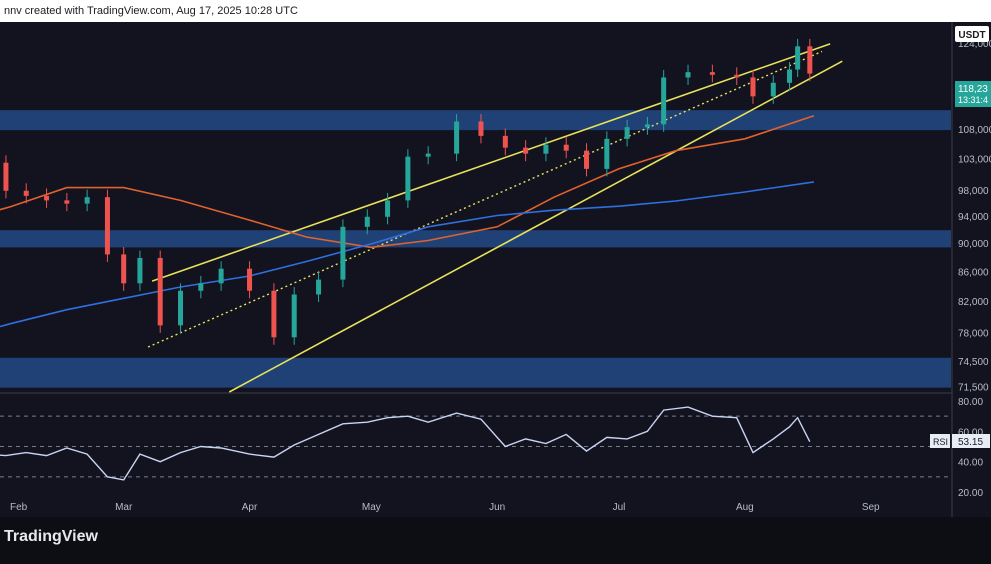 This screenshot has height=564, width=991. I want to click on rsi-label: RSI, so click(940, 442).